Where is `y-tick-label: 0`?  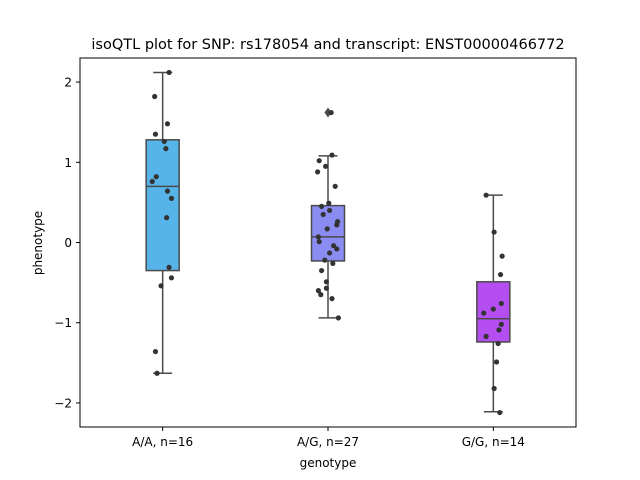 y-tick-label: 0 is located at coordinates (68, 243).